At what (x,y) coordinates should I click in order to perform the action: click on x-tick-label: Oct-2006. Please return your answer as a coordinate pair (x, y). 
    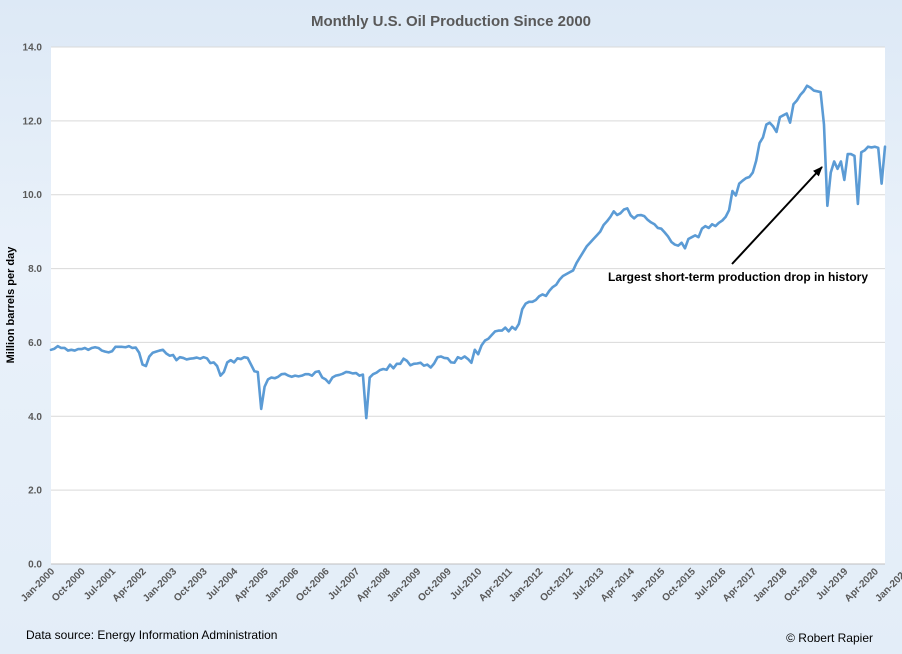
    Looking at the image, I should click on (313, 585).